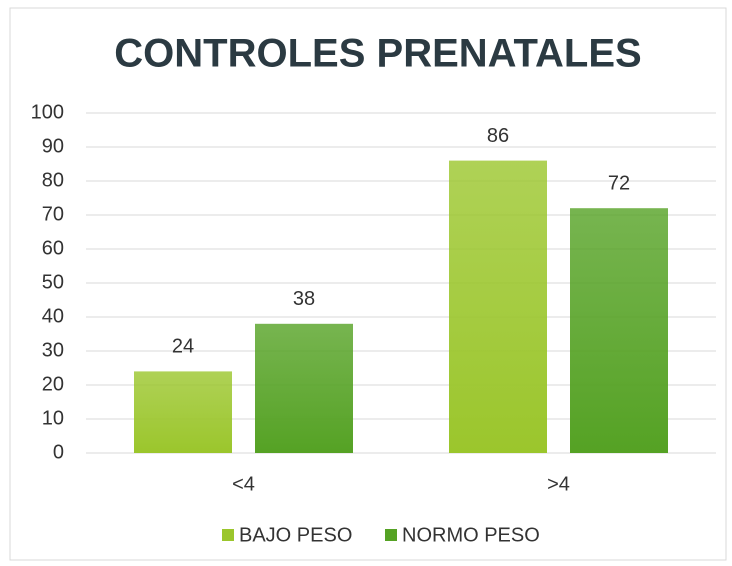 This screenshot has height=566, width=732. What do you see at coordinates (53, 418) in the screenshot?
I see `y-tick-label: 10` at bounding box center [53, 418].